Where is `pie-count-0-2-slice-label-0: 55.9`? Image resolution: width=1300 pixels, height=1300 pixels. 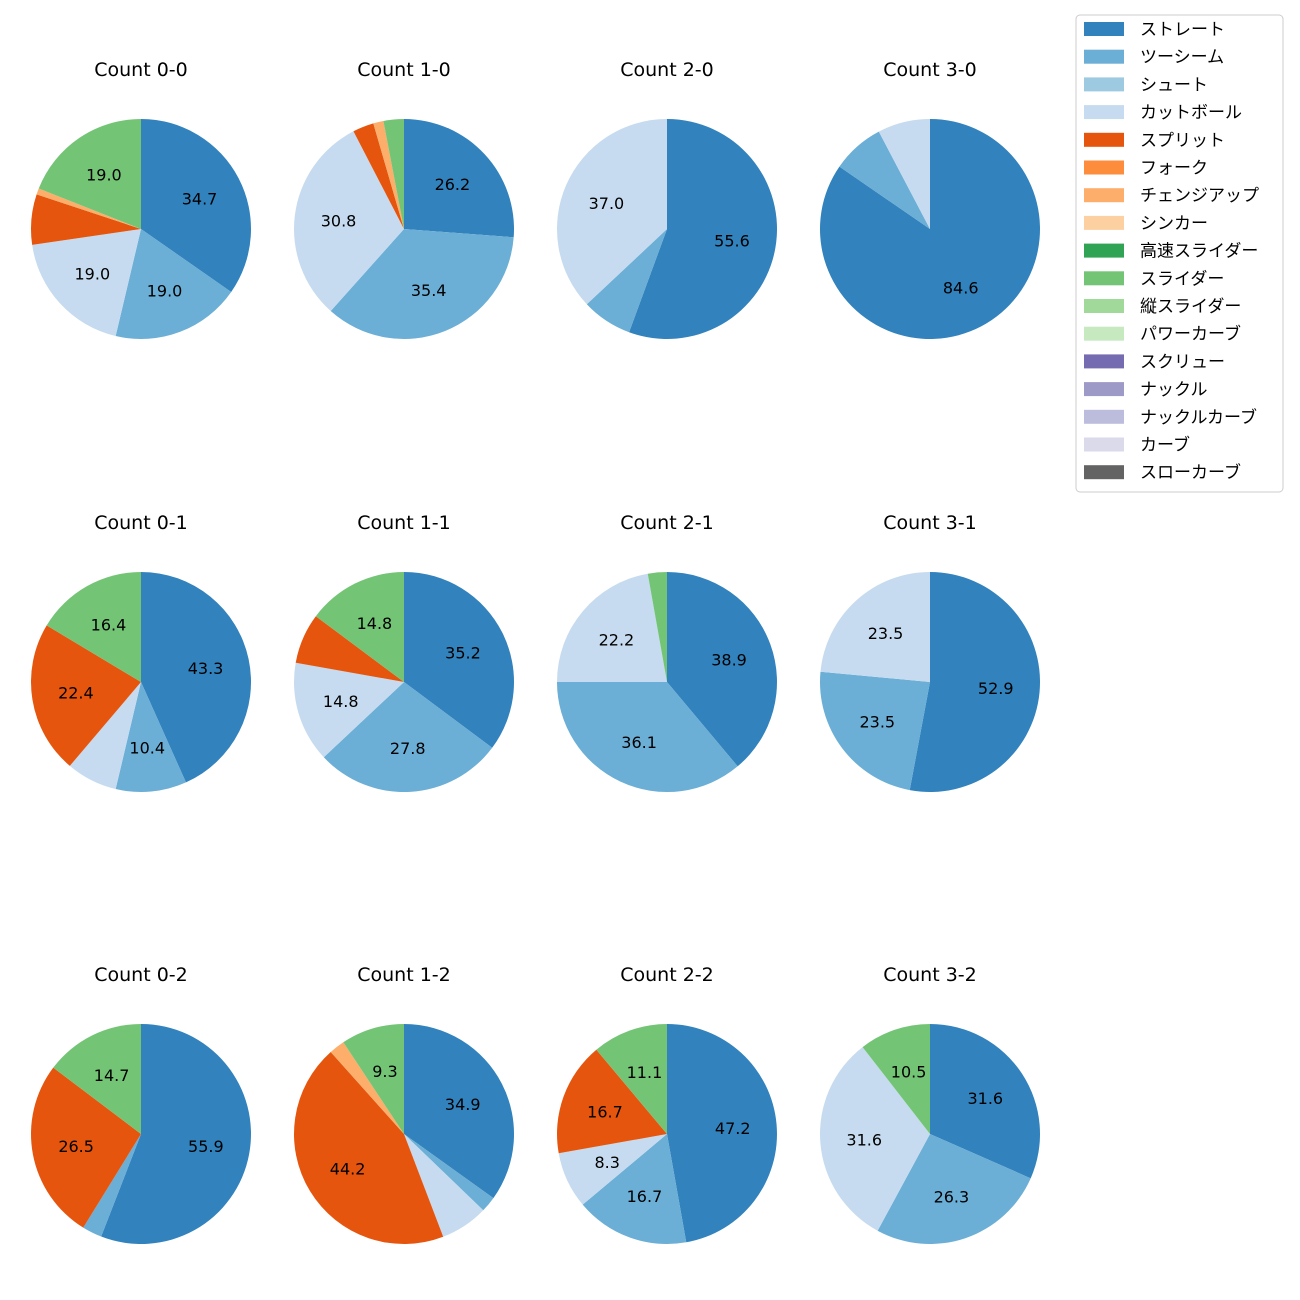 pie-count-0-2-slice-label-0: 55.9 is located at coordinates (206, 1146).